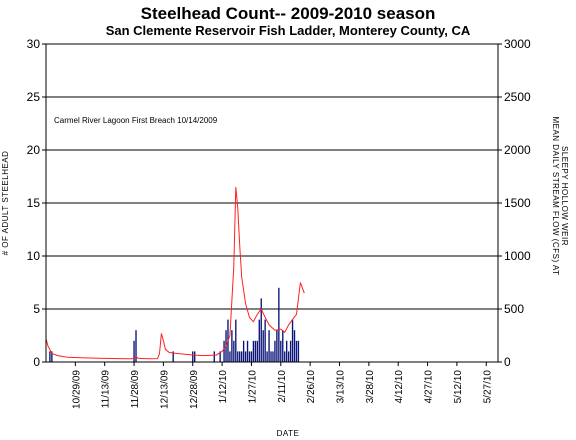  Describe the element at coordinates (429, 387) in the screenshot. I see `x-tick-label: 4/27/10` at that location.